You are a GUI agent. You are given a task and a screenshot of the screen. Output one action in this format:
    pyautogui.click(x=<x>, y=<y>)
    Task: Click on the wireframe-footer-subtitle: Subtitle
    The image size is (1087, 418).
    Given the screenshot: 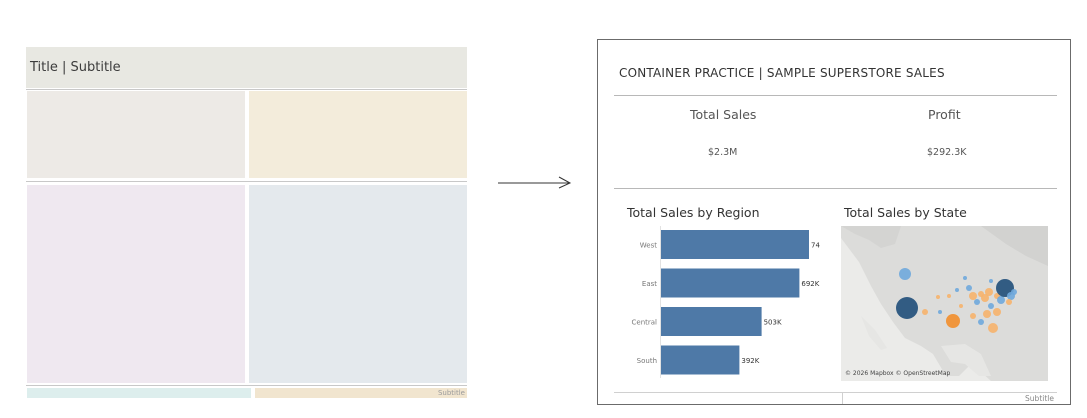 What is the action you would take?
    pyautogui.click(x=451, y=393)
    